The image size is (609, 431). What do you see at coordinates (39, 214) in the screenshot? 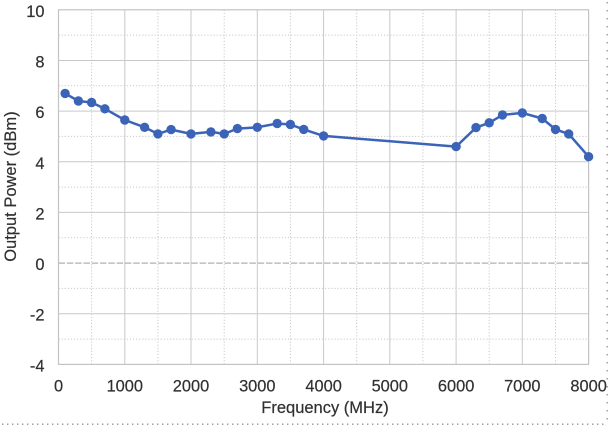
I see `svg-text: 2` at bounding box center [39, 214].